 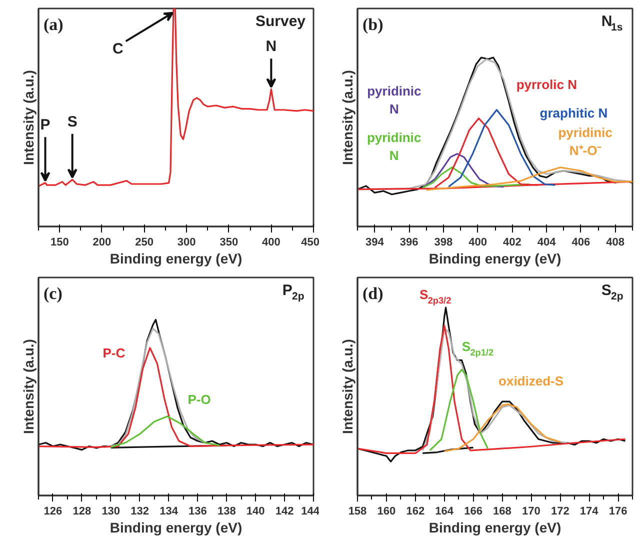 What do you see at coordinates (443, 242) in the screenshot?
I see `x-tick-label: 398` at bounding box center [443, 242].